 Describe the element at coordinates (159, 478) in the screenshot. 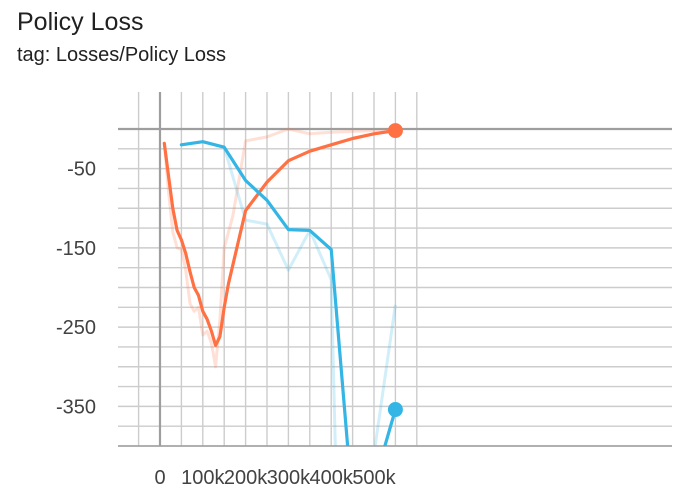

I see `x-tick-label: 0` at that location.